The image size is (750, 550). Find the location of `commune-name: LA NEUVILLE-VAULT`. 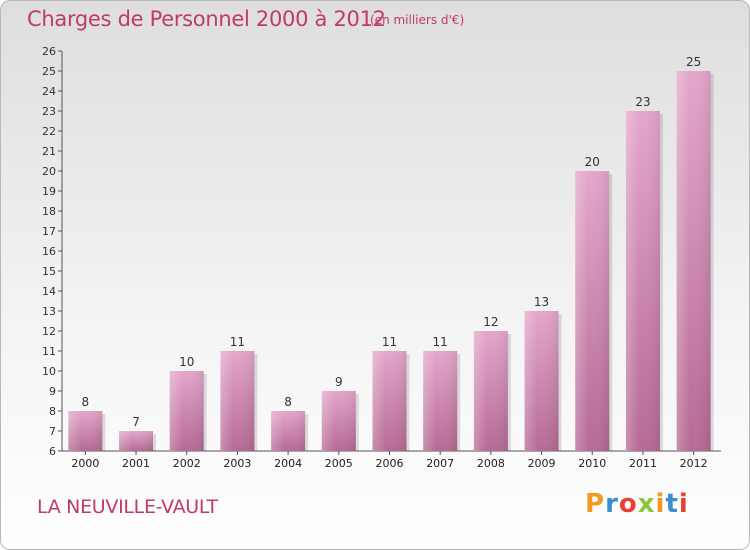

commune-name: LA NEUVILLE-VAULT is located at coordinates (127, 507).